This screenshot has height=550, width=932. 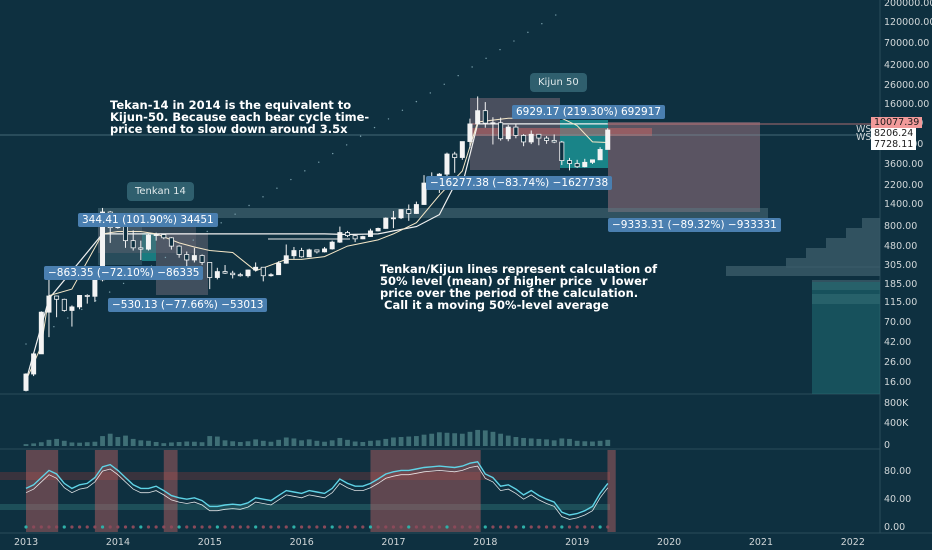 What do you see at coordinates (118, 542) in the screenshot?
I see `time-tick-label: 2014` at bounding box center [118, 542].